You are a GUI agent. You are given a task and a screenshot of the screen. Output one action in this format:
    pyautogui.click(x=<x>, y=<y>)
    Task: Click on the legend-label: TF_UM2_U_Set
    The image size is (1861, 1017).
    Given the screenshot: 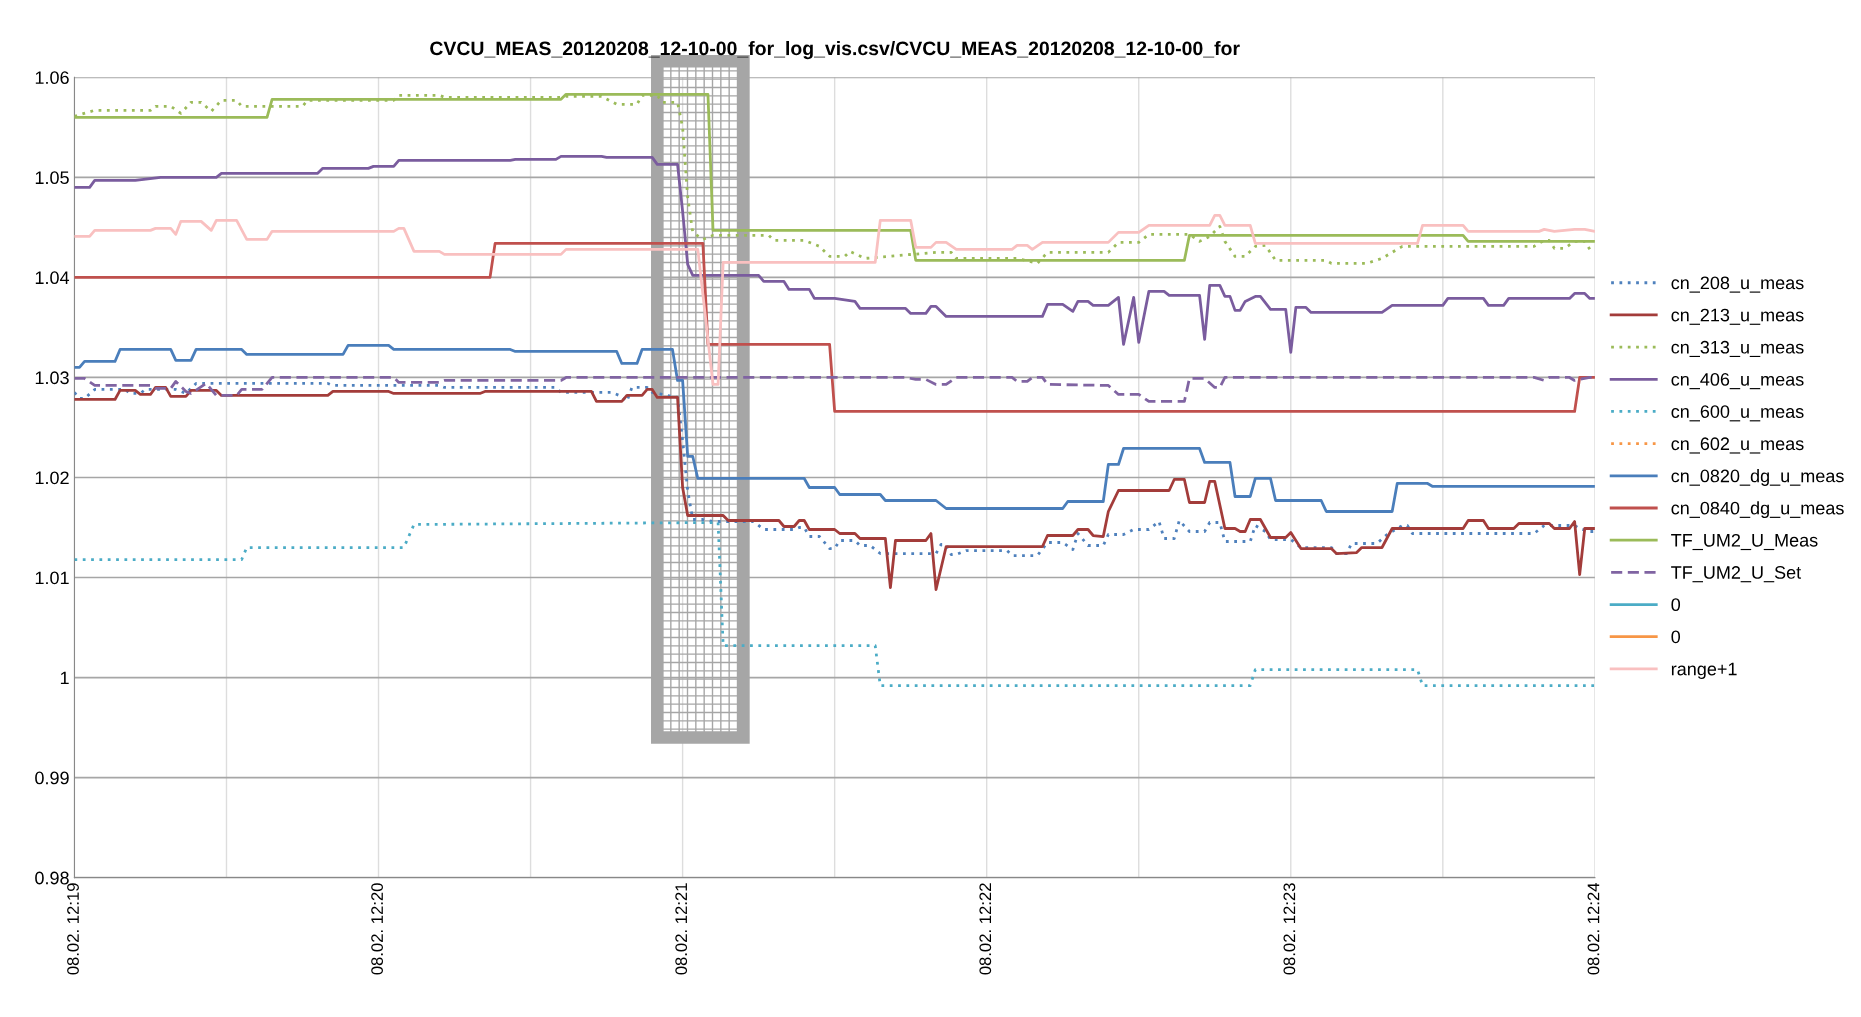 What is the action you would take?
    pyautogui.click(x=1736, y=574)
    